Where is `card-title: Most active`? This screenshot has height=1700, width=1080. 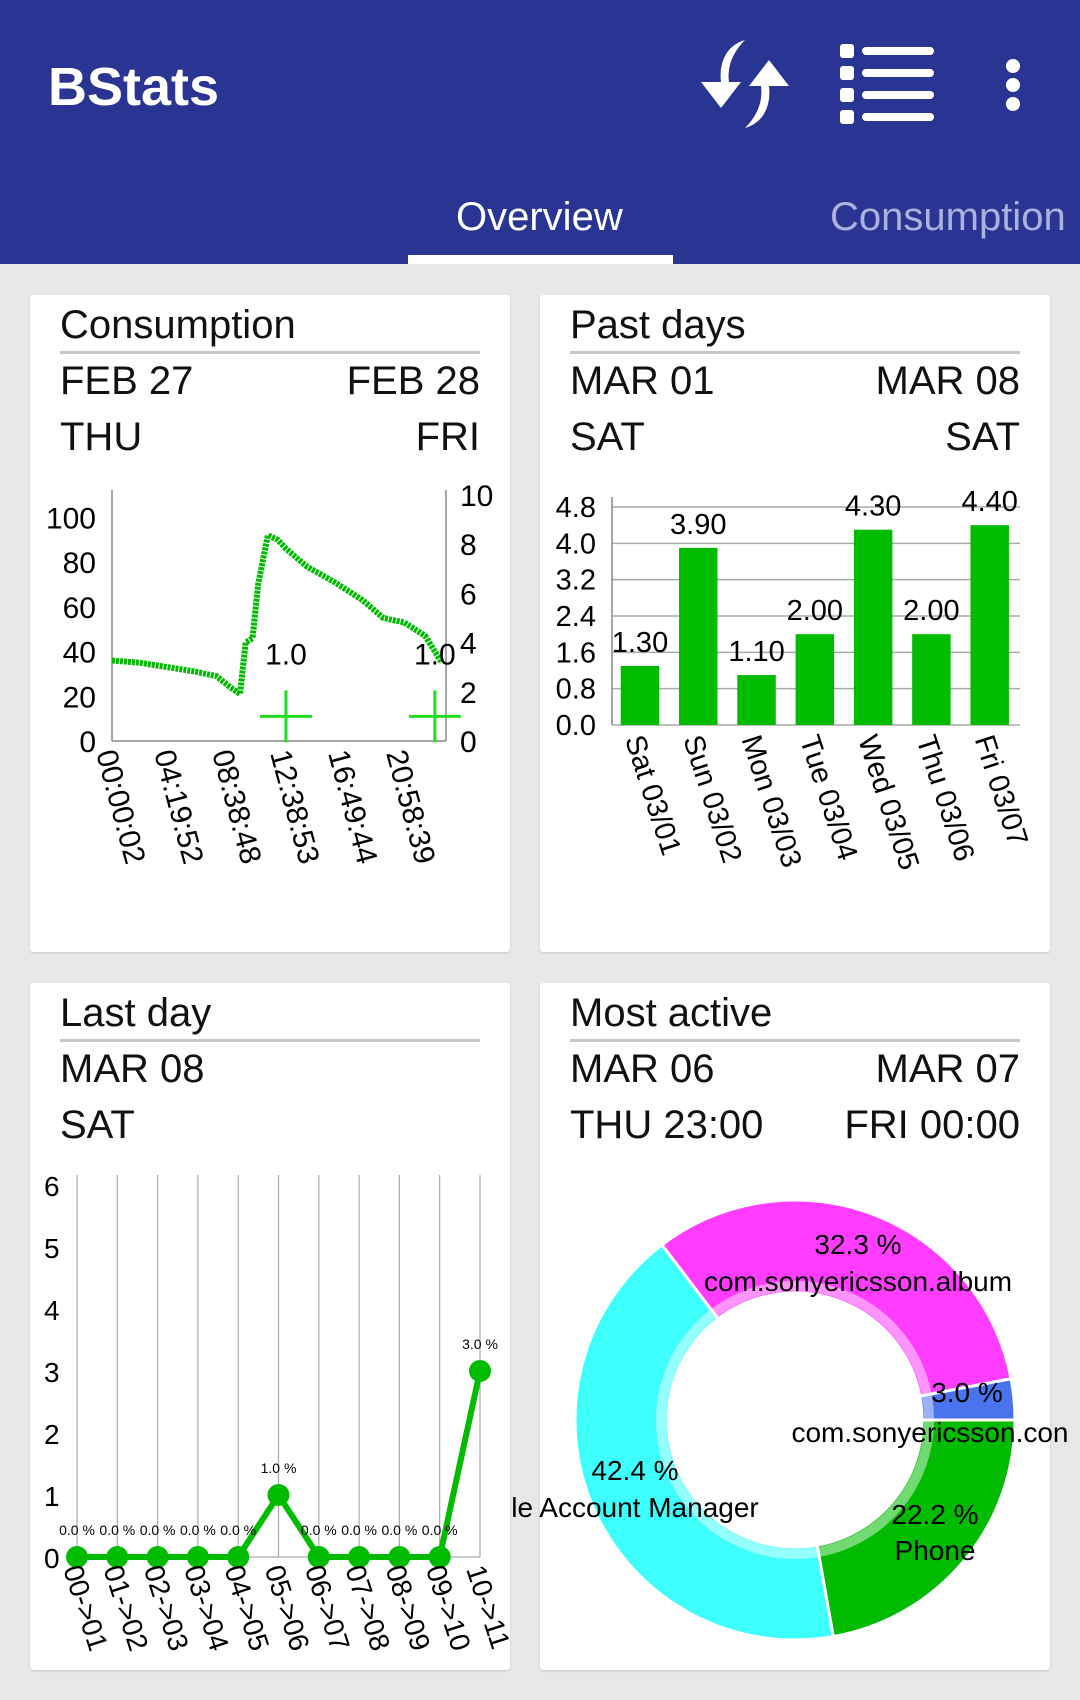
card-title: Most active is located at coordinates (671, 1013).